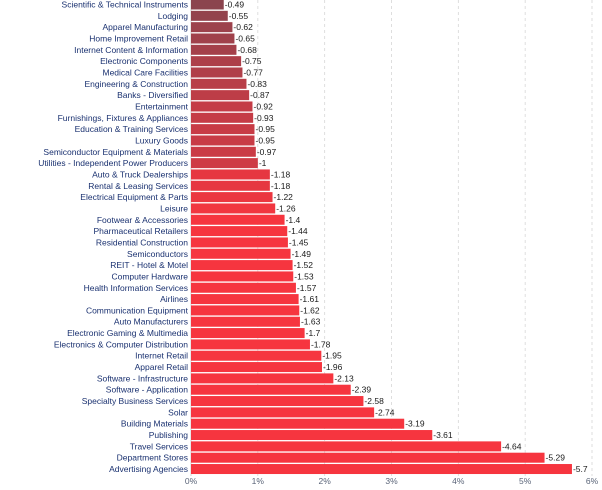 The height and width of the screenshot is (490, 602). I want to click on x-tick-label: 4%, so click(458, 481).